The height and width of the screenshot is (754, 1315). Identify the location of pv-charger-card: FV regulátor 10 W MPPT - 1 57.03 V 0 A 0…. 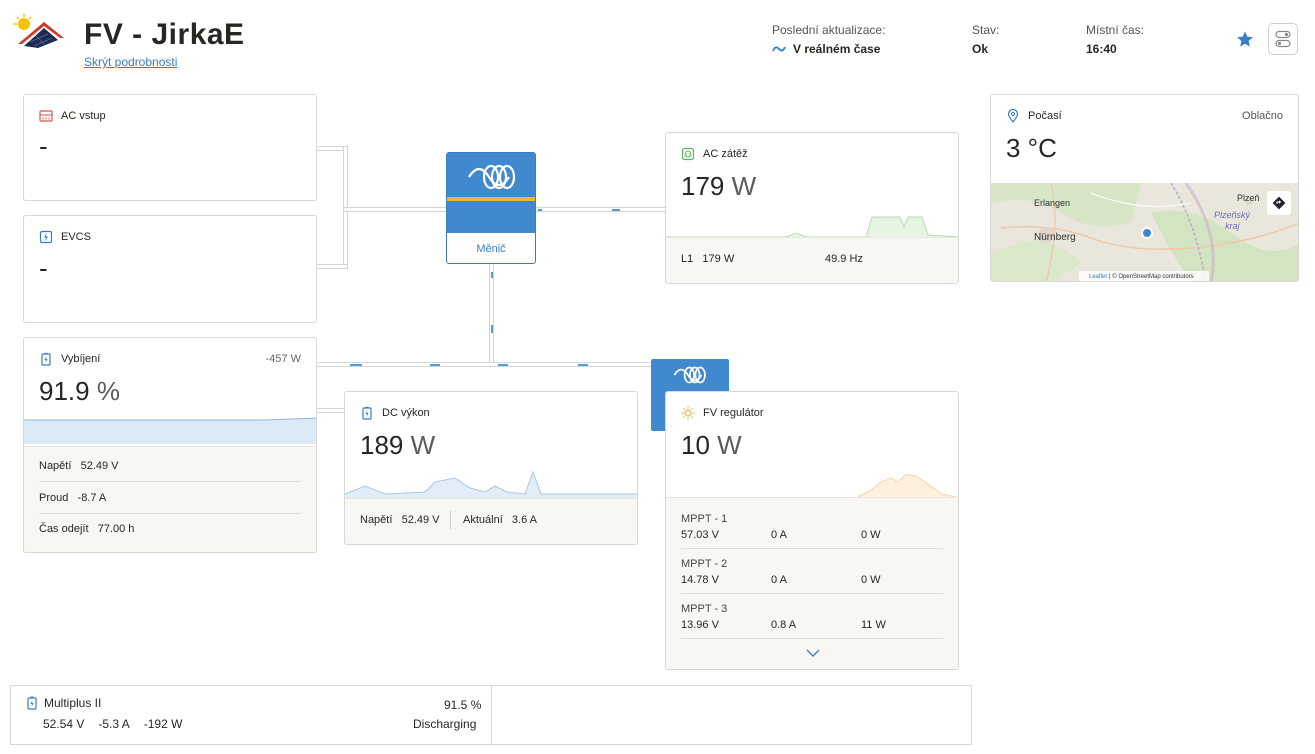
(812, 530).